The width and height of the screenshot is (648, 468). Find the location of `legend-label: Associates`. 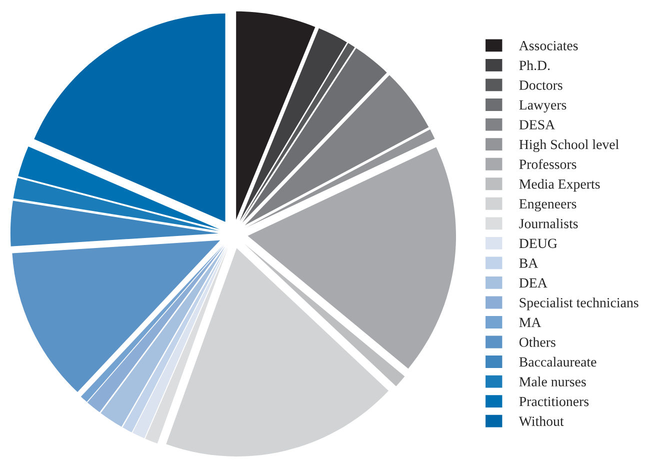

legend-label: Associates is located at coordinates (548, 45).